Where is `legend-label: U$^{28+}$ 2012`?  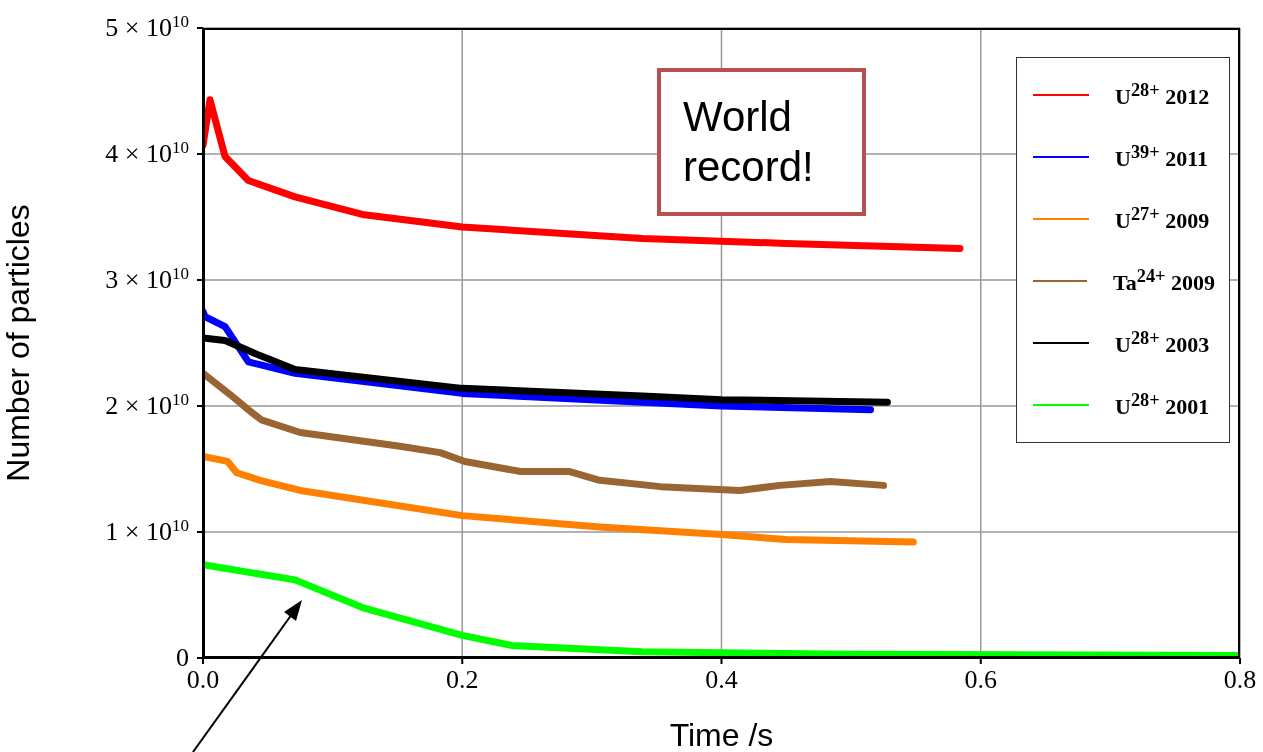 legend-label: U$^{28+}$ 2012 is located at coordinates (1162, 94).